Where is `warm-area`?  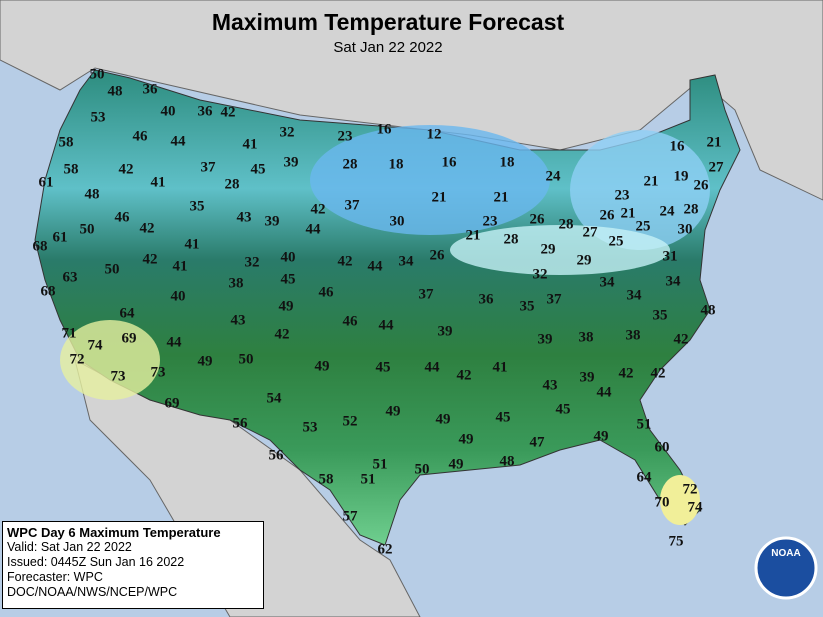
warm-area is located at coordinates (680, 500).